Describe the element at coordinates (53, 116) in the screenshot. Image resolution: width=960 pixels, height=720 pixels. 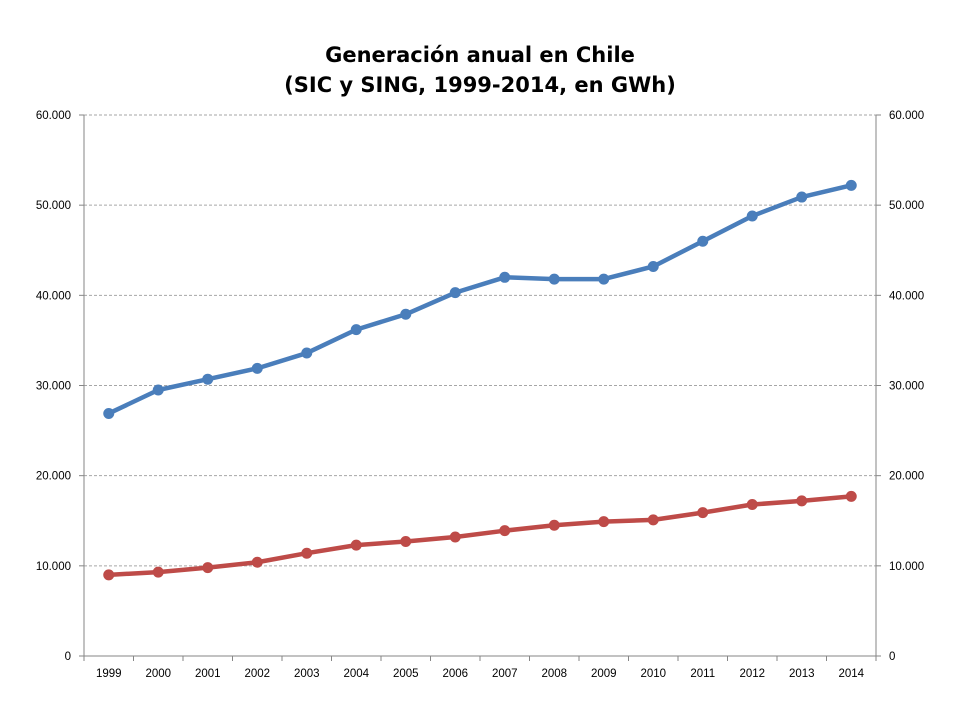
I see `y-tick-label-left: 60.000` at that location.